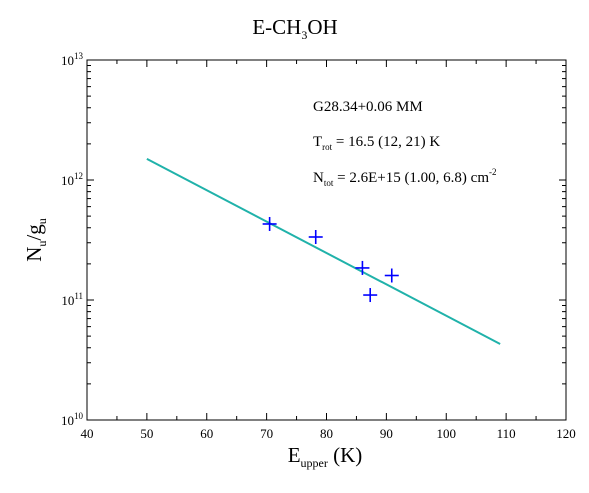 This screenshot has width=589, height=493. Describe the element at coordinates (72, 239) in the screenshot. I see `y-tick-labels: 1010 1011 1012 1013` at that location.